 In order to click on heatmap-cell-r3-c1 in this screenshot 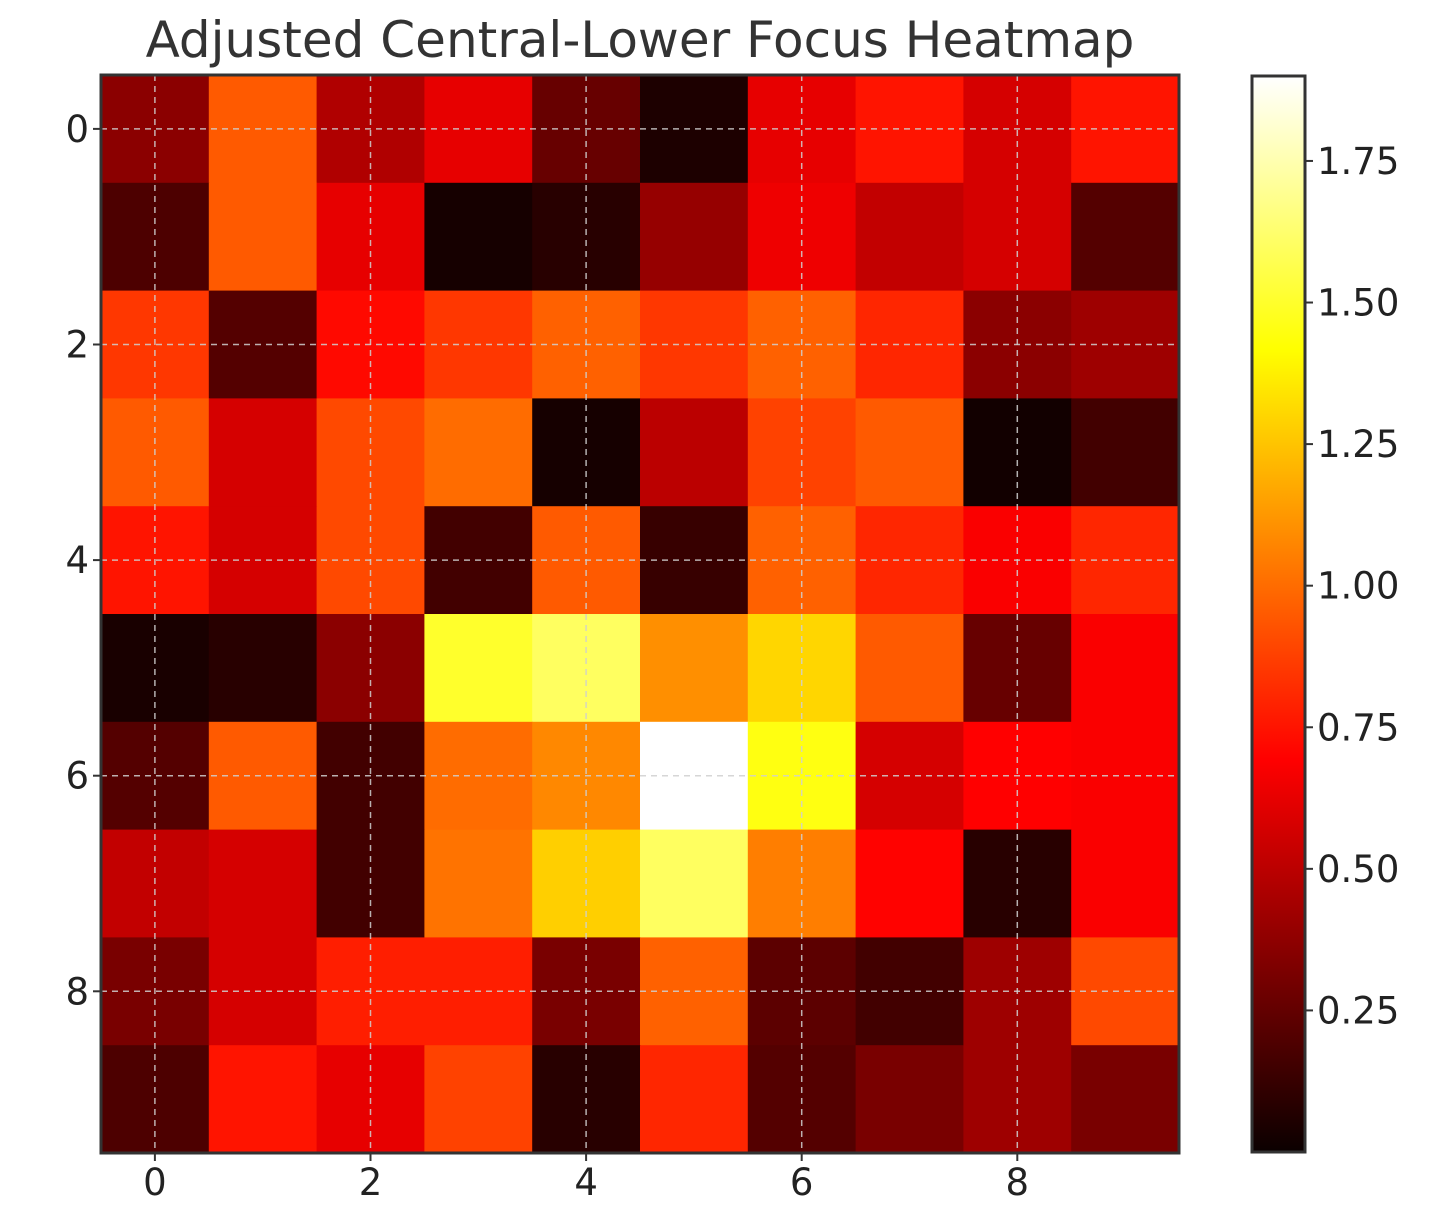, I will do `click(263, 452)`.